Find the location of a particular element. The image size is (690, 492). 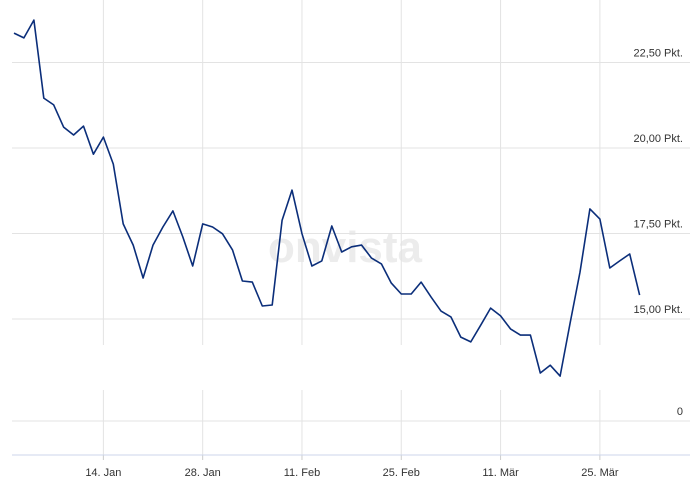

y-tick-label: 17,50 Pkt. is located at coordinates (658, 225).